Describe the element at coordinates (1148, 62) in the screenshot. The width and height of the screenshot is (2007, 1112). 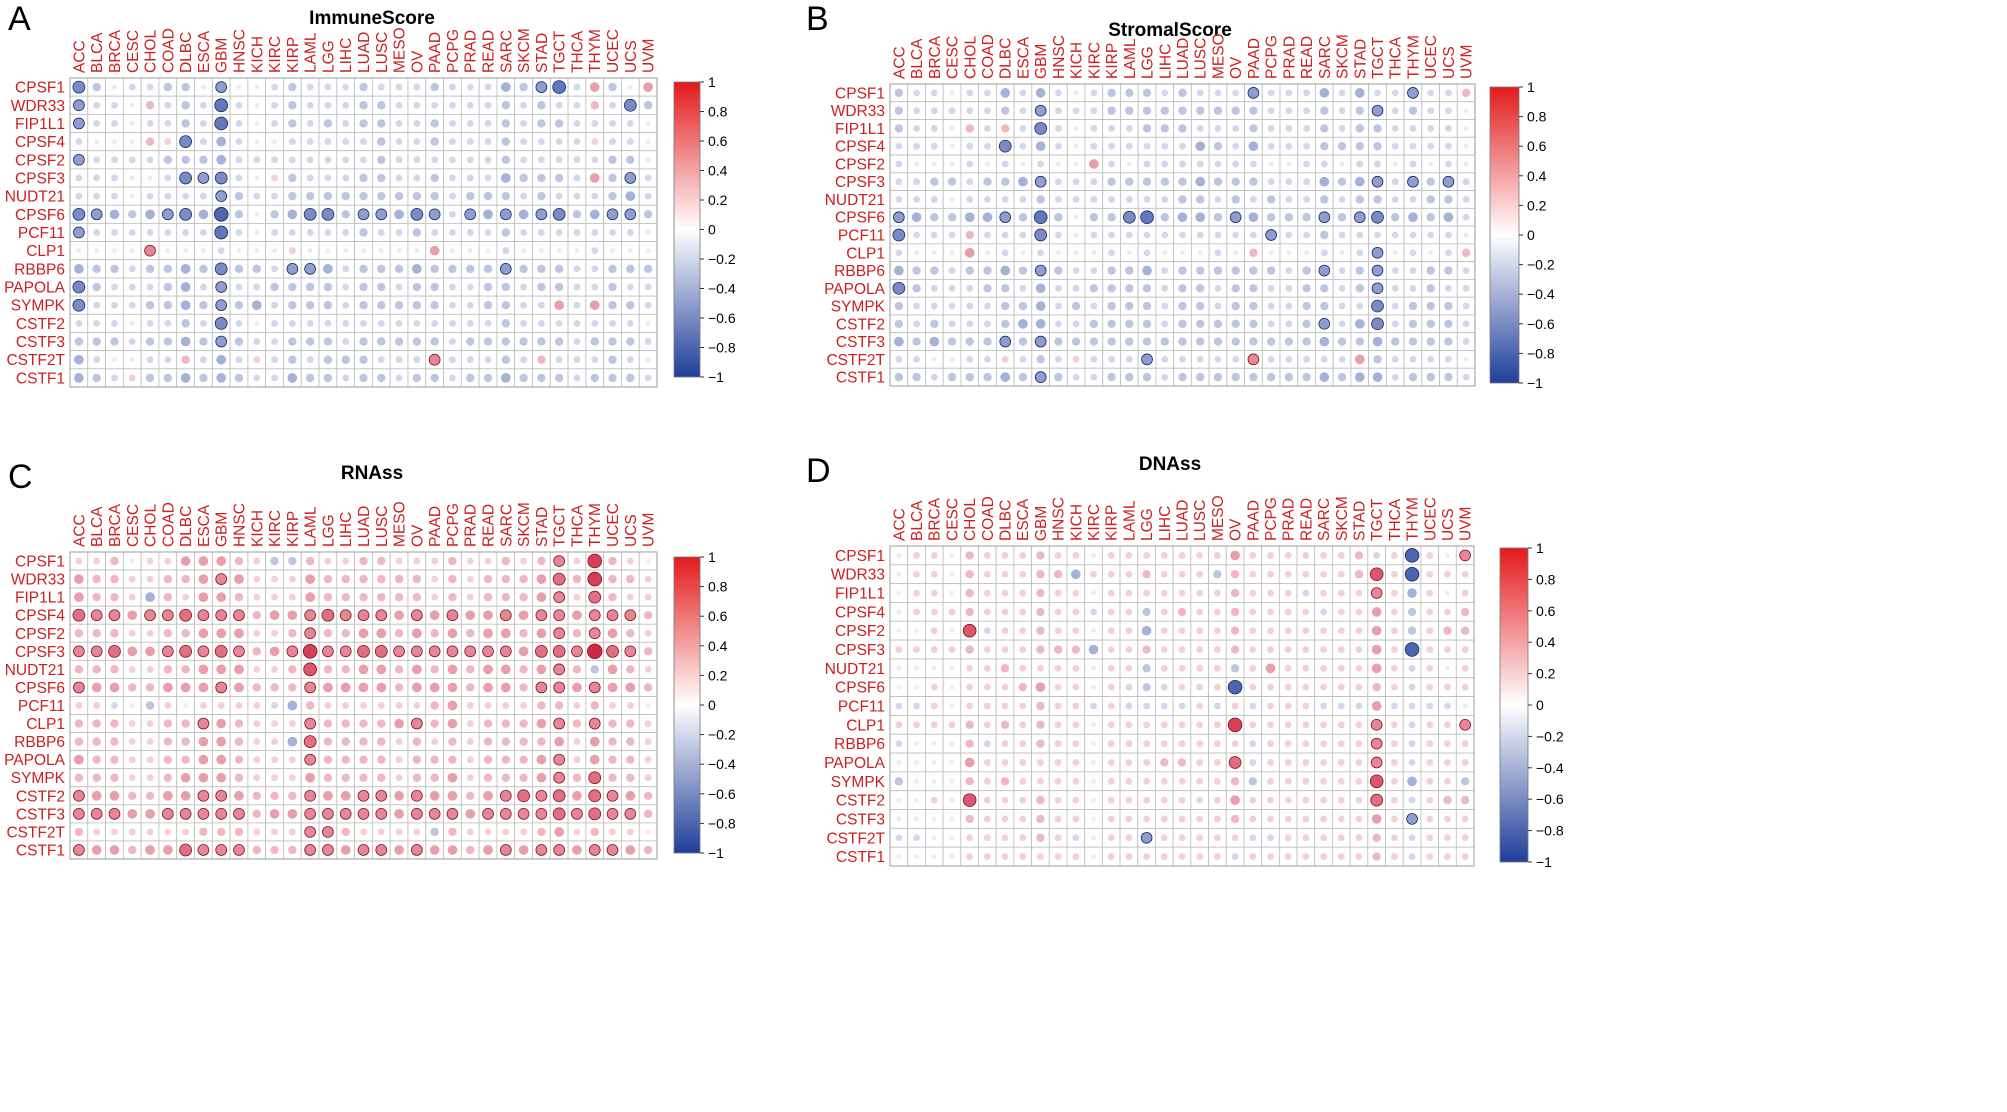
I see `column-label: LGG` at that location.